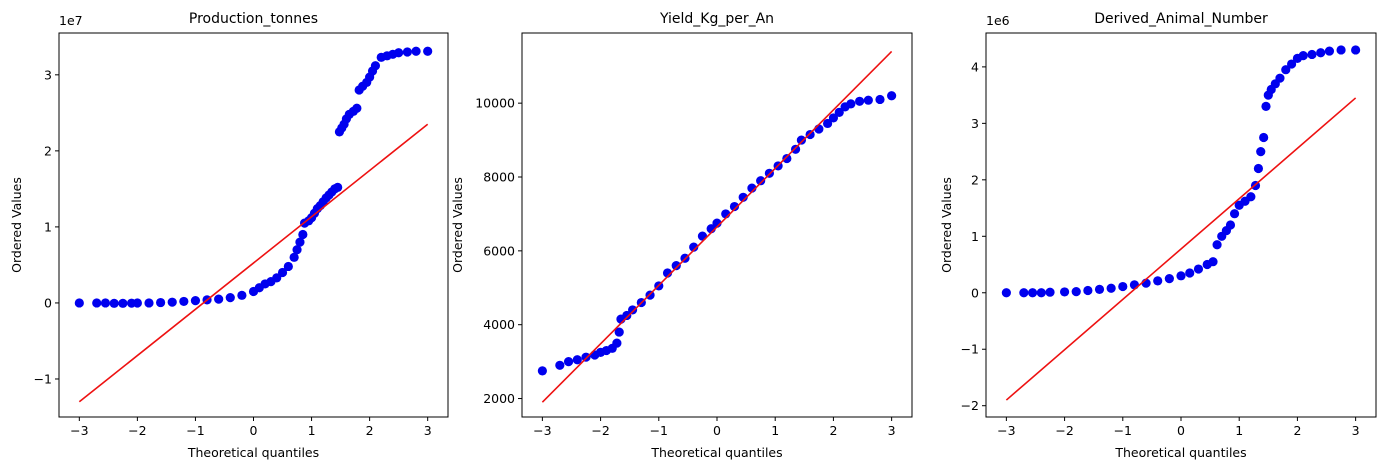 The image size is (1387, 468). Describe the element at coordinates (1239, 430) in the screenshot. I see `x-tick-label: 1` at that location.